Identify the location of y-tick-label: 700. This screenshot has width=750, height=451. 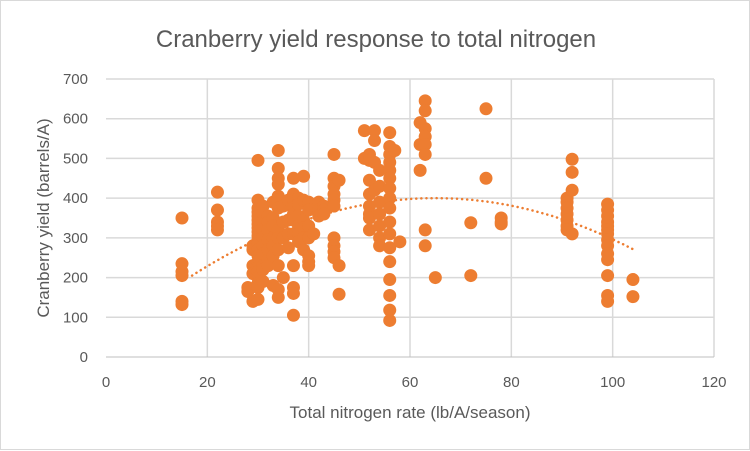
(75, 79).